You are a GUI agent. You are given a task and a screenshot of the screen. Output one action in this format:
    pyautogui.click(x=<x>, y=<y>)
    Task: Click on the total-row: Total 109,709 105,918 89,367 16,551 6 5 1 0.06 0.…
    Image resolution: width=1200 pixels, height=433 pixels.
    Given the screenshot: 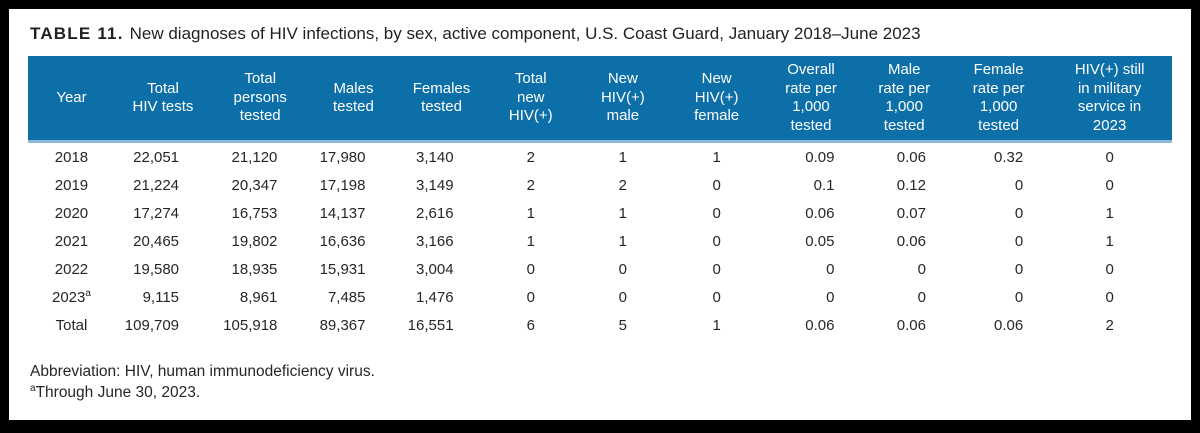 What is the action you would take?
    pyautogui.click(x=600, y=325)
    